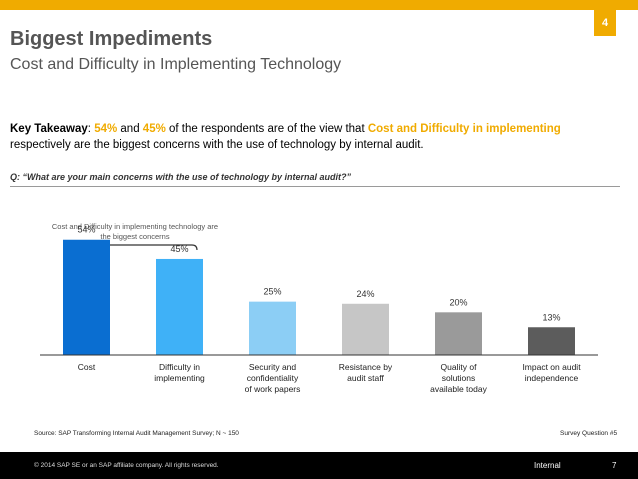 This screenshot has height=479, width=638. Describe the element at coordinates (614, 465) in the screenshot. I see `page-number: 7` at that location.